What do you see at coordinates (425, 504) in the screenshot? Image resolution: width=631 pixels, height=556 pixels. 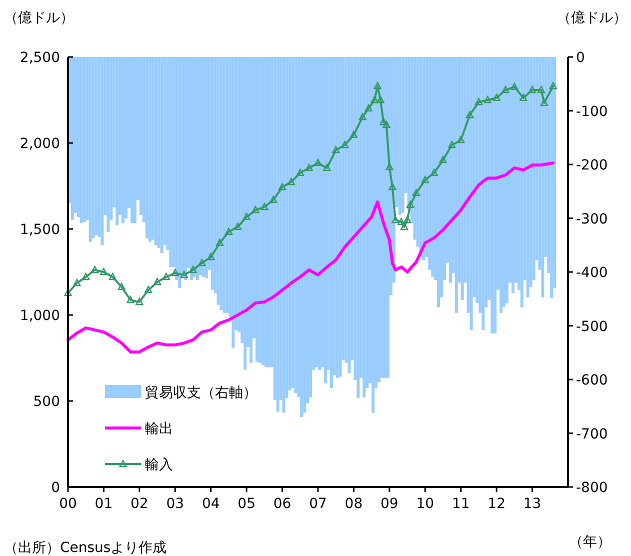 I see `x-tick-label: 10` at bounding box center [425, 504].